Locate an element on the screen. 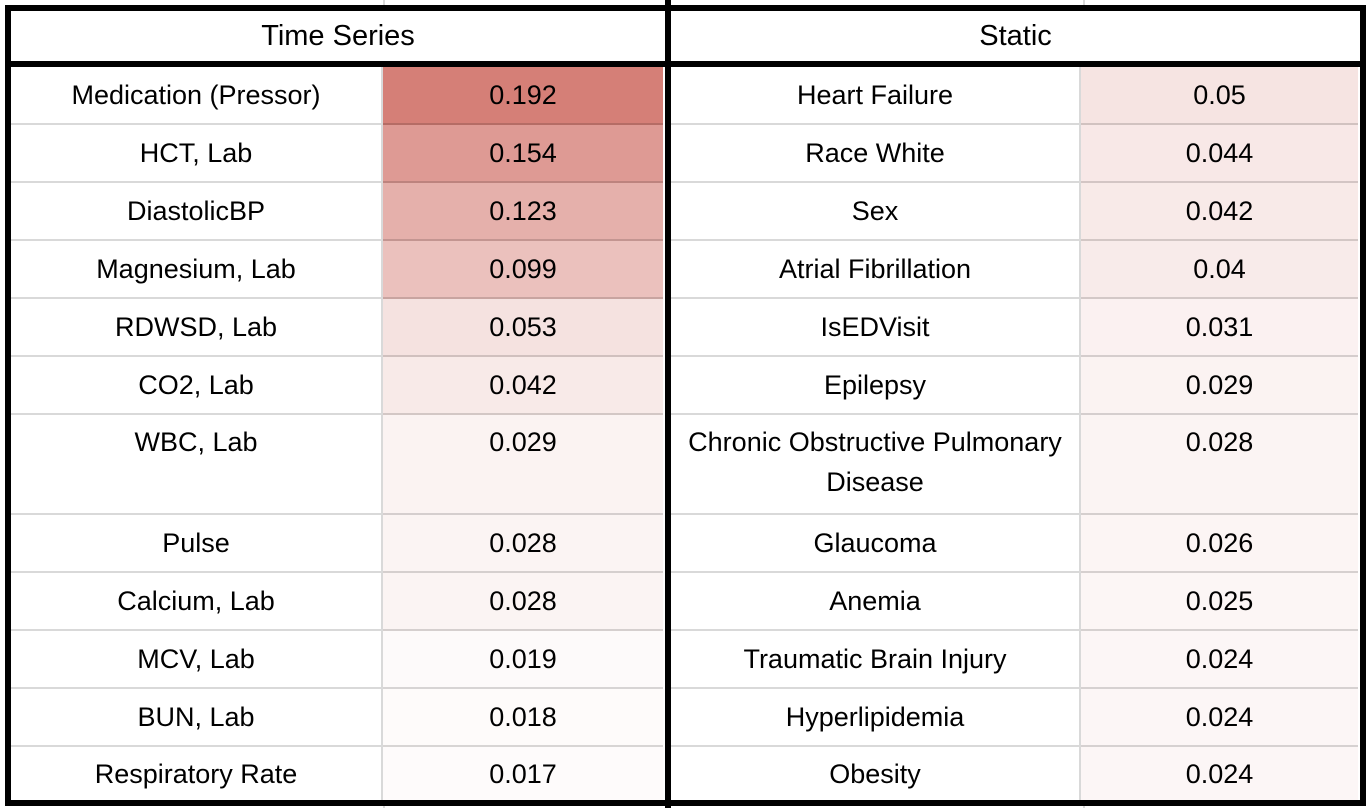 This screenshot has height=808, width=1370. feature-label: Hyperlipidemia is located at coordinates (876, 718).